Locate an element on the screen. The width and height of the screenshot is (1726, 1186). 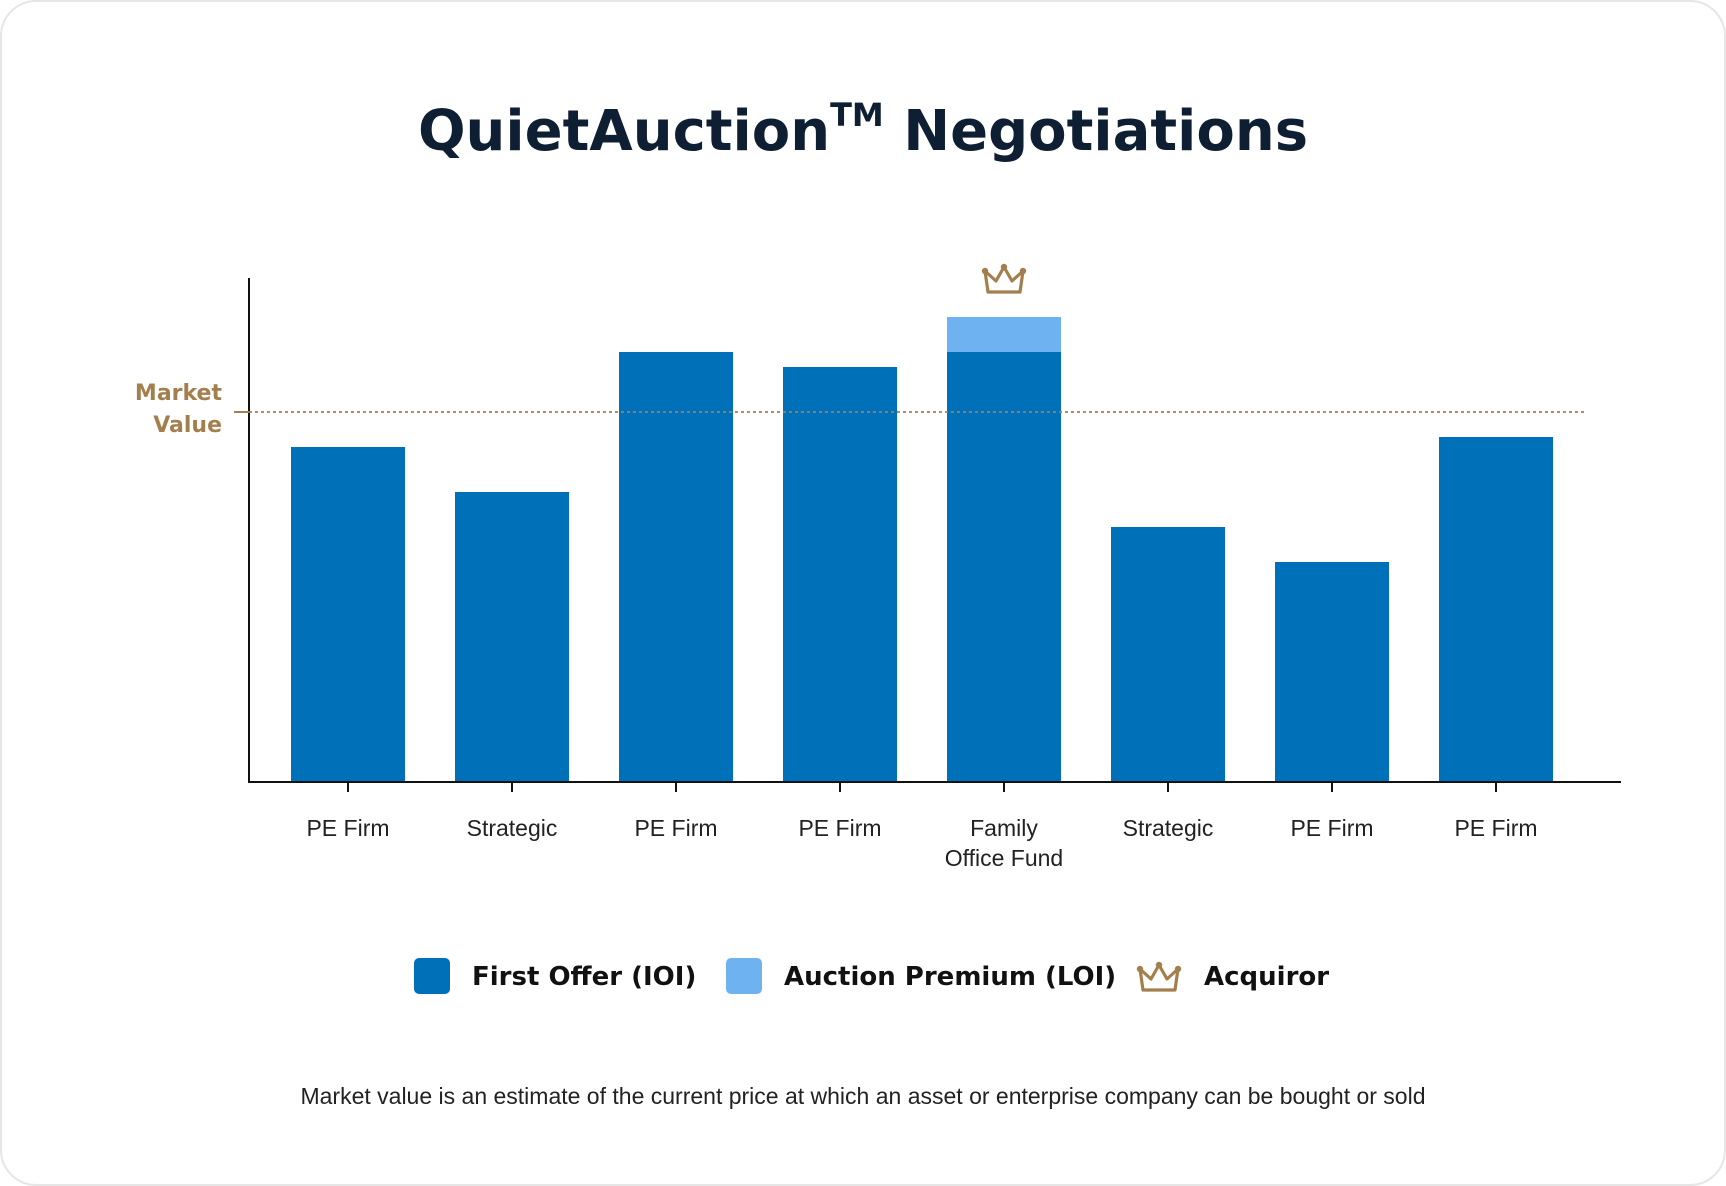
chart-title: QuietAuctionTM Negotiations is located at coordinates (863, 130).